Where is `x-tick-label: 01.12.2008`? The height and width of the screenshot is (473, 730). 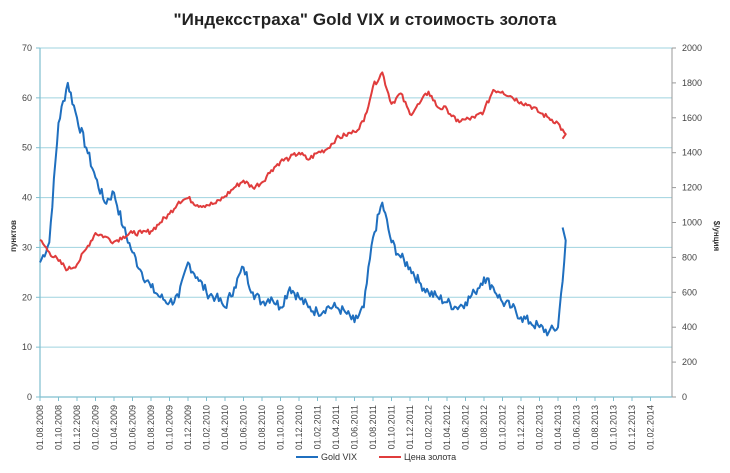 x-tick-label: 01.12.2008 is located at coordinates (77, 427).